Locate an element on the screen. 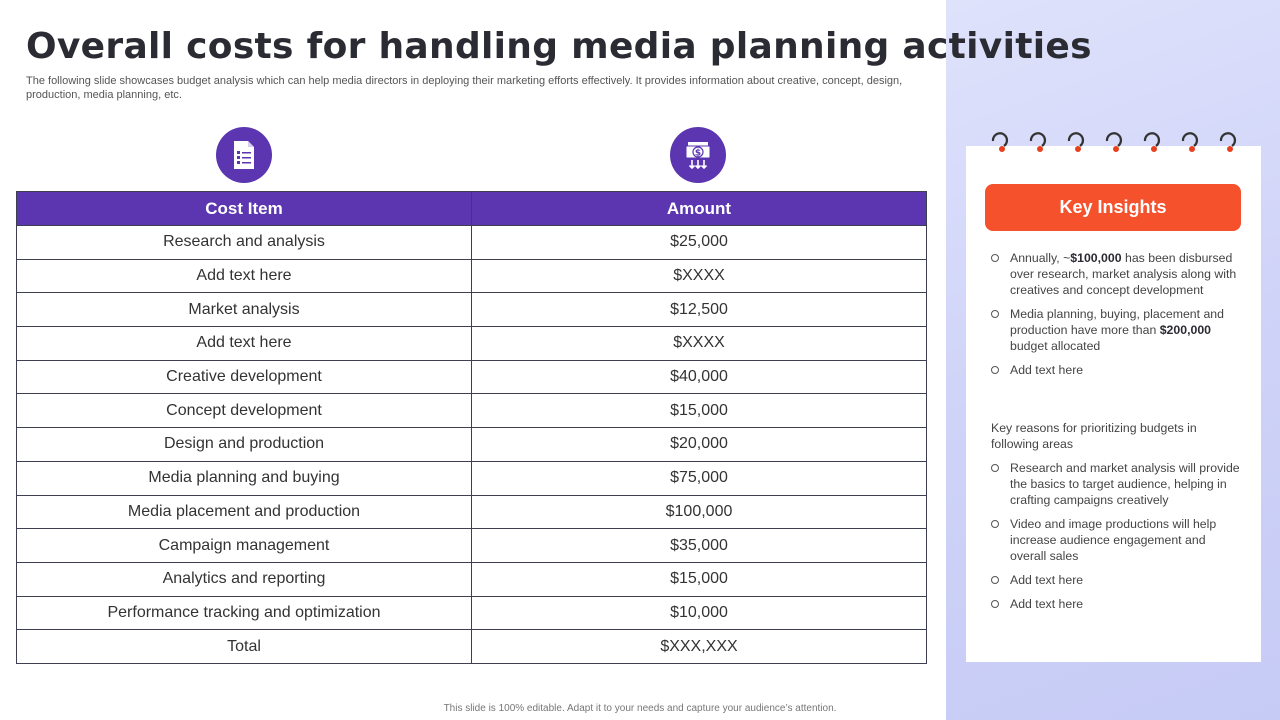 The height and width of the screenshot is (720, 1280). table-row: Concept development $15,000 is located at coordinates (471, 411).